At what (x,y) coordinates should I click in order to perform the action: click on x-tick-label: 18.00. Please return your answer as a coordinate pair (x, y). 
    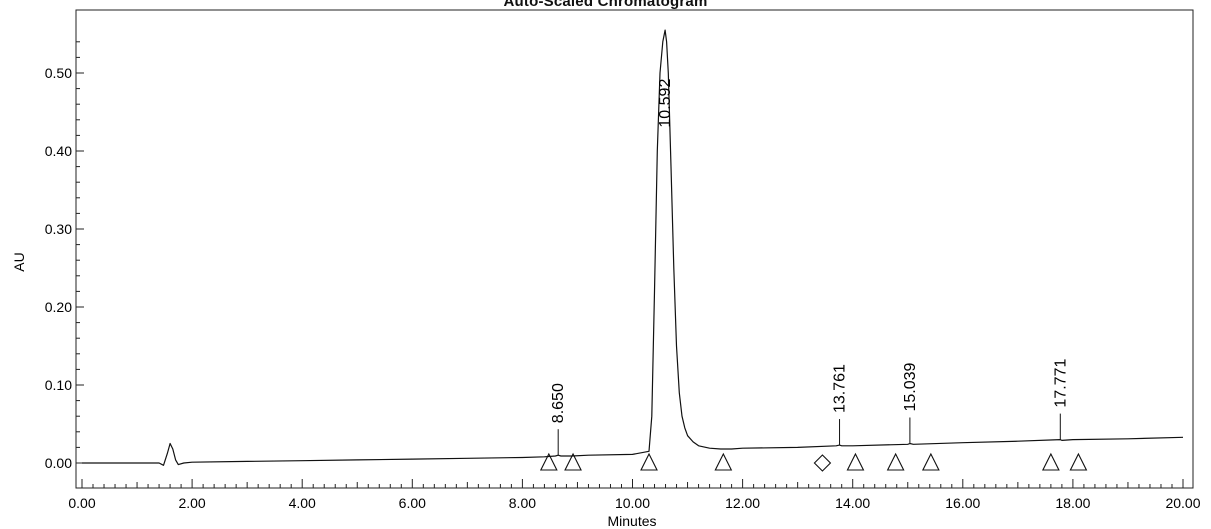
    Looking at the image, I should click on (1072, 503).